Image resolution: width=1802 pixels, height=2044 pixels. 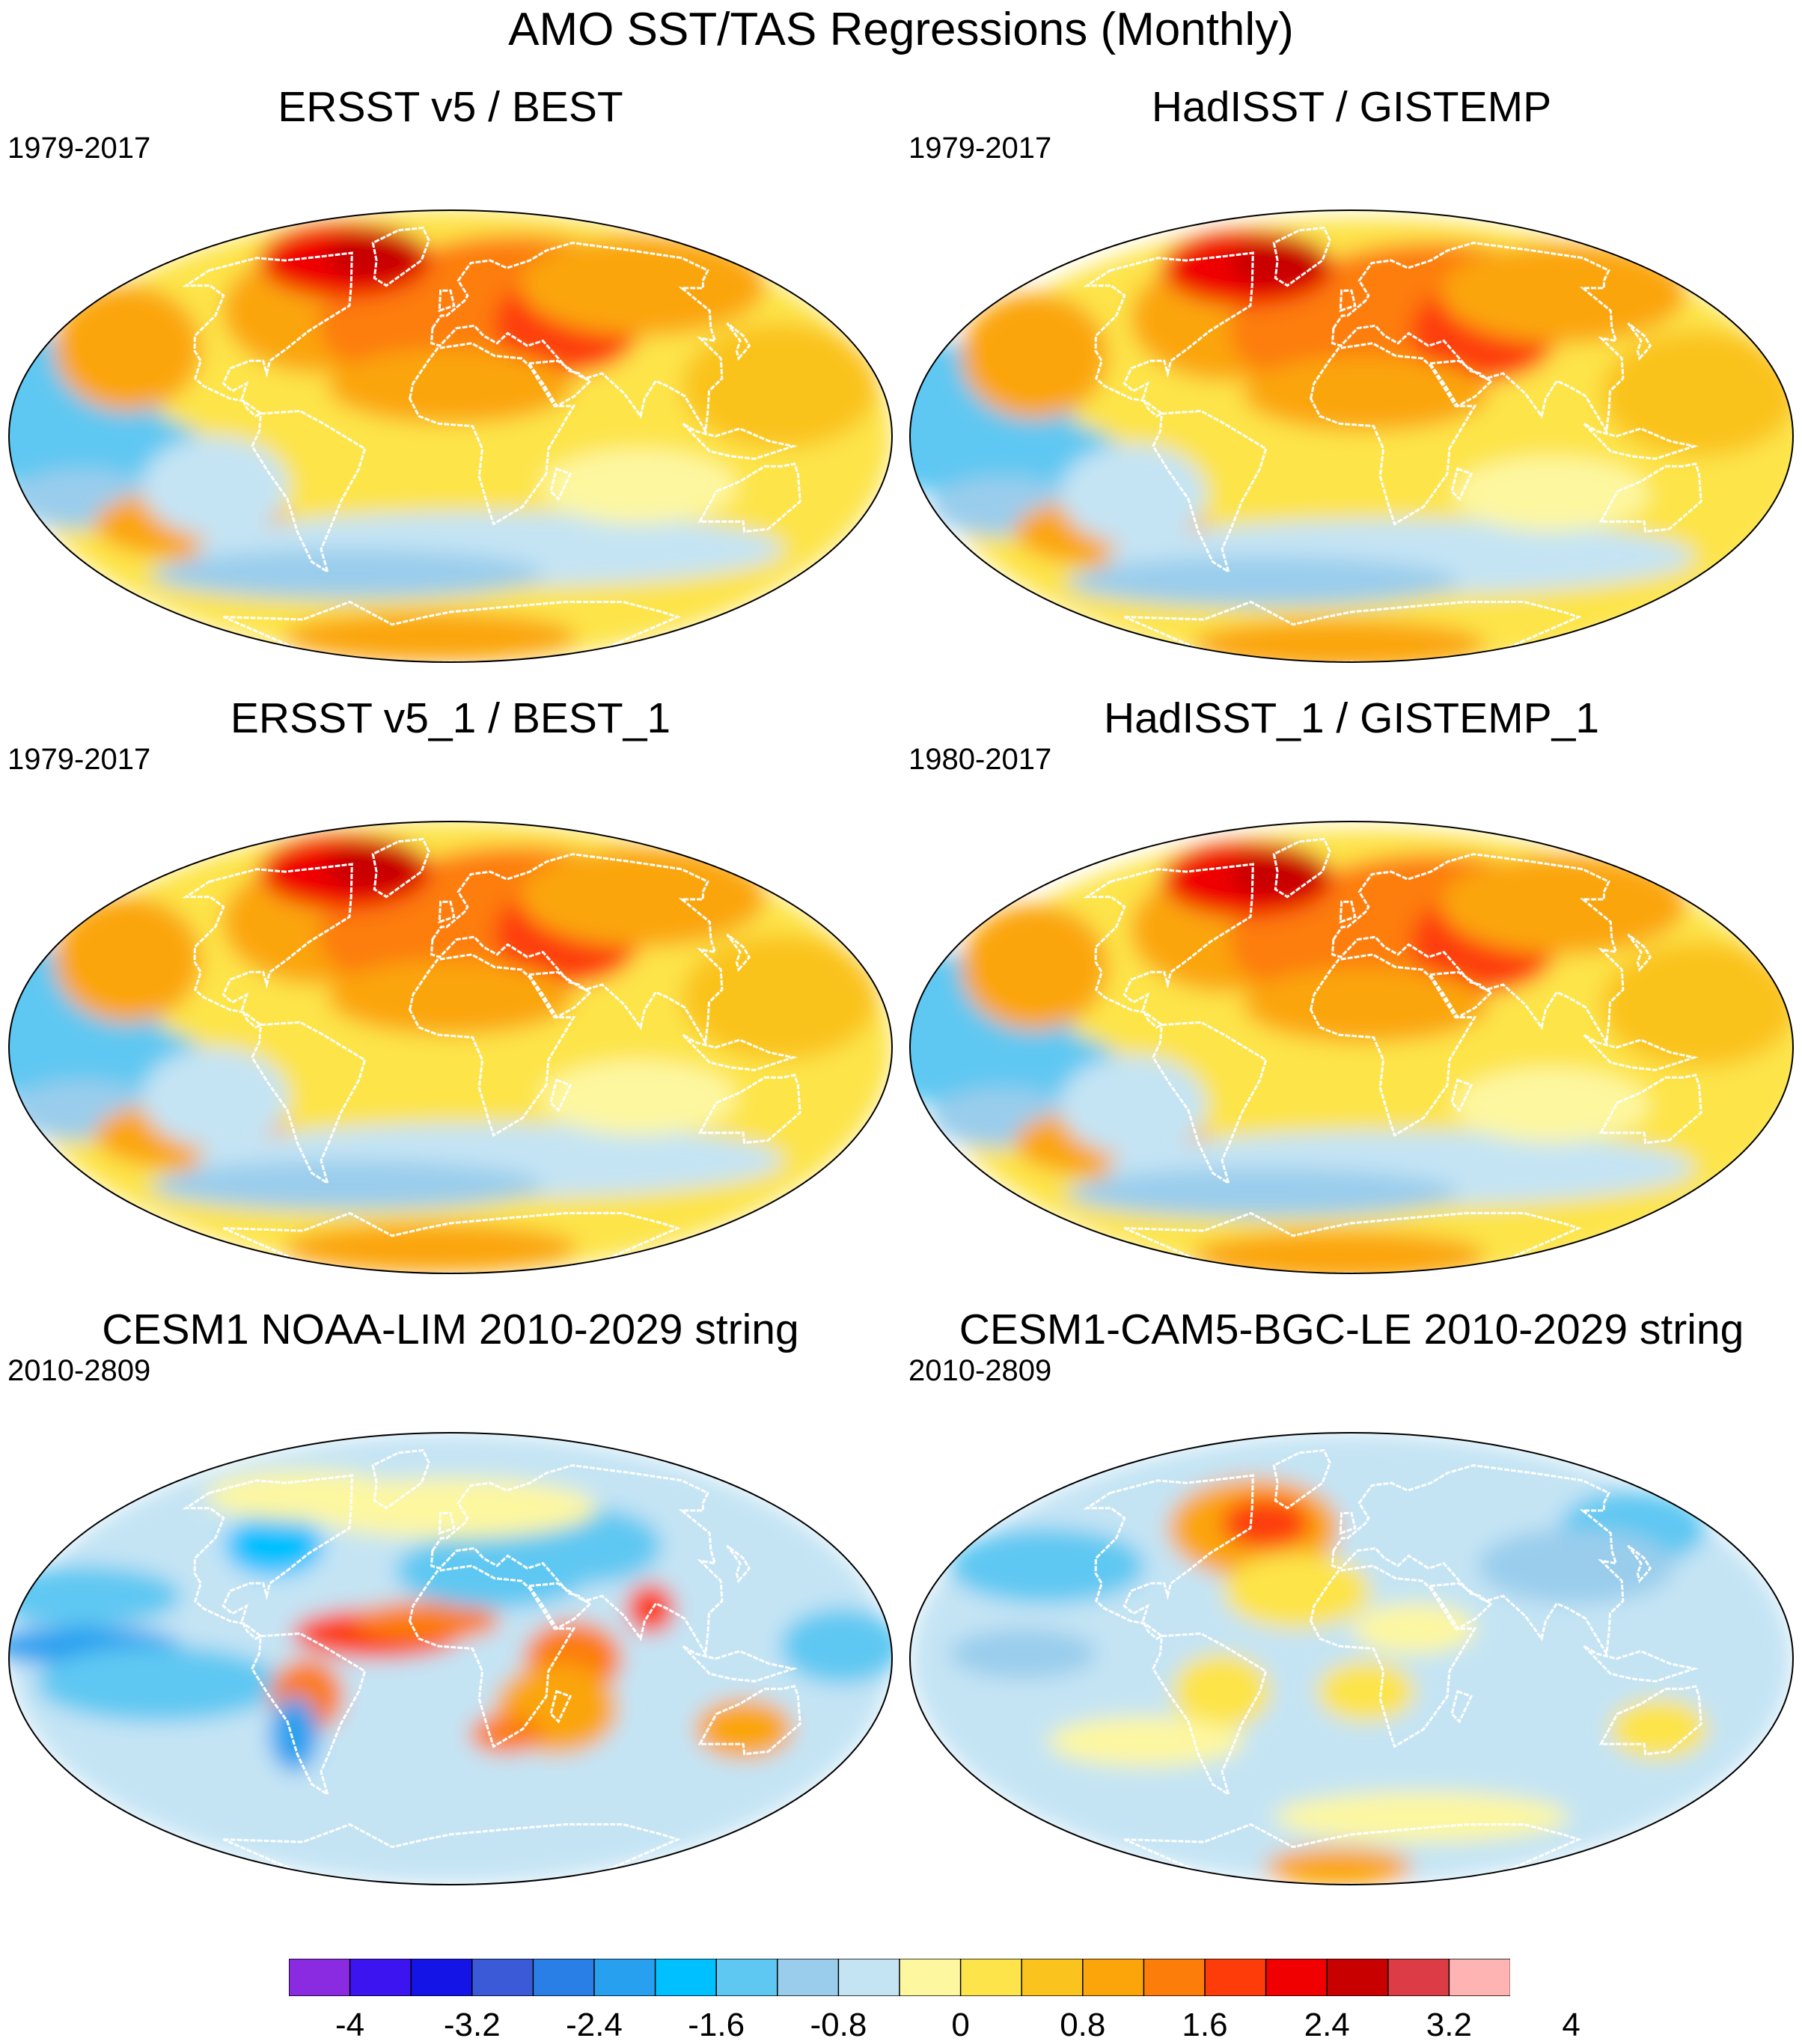 What do you see at coordinates (980, 1370) in the screenshot?
I see `panel-years: 2010-2809` at bounding box center [980, 1370].